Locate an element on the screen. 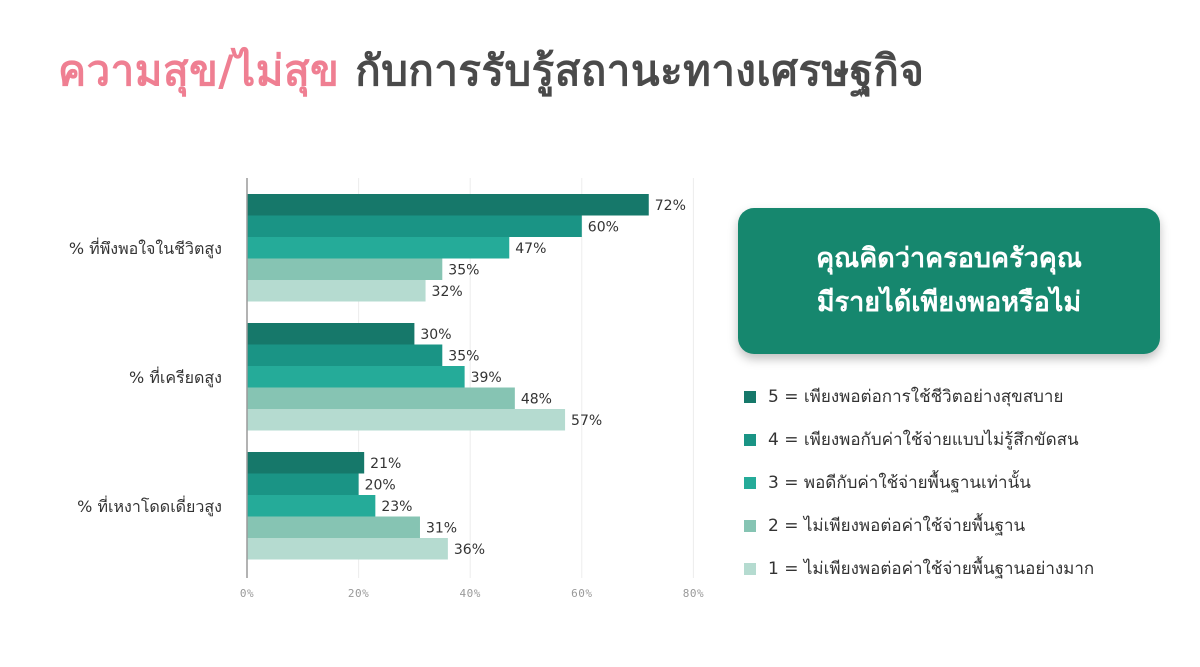  x-tick-label: 80% is located at coordinates (693, 593).